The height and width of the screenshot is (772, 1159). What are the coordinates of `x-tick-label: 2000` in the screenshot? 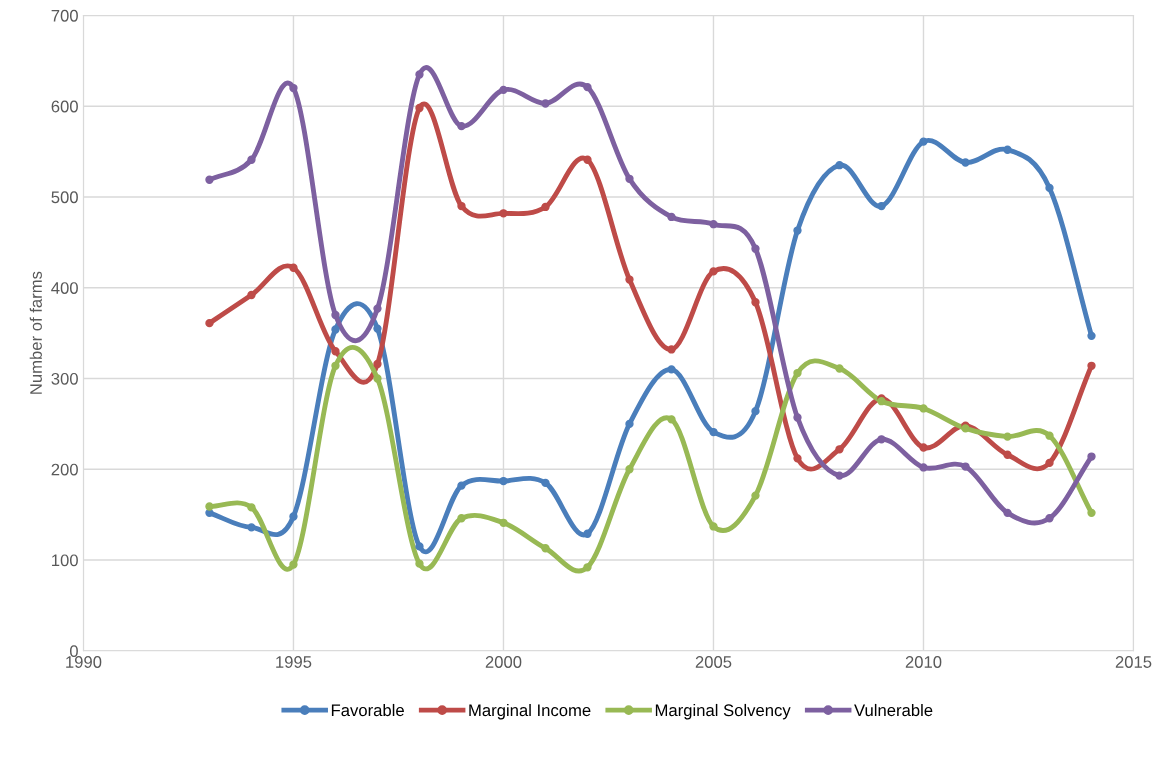 It's located at (503, 662).